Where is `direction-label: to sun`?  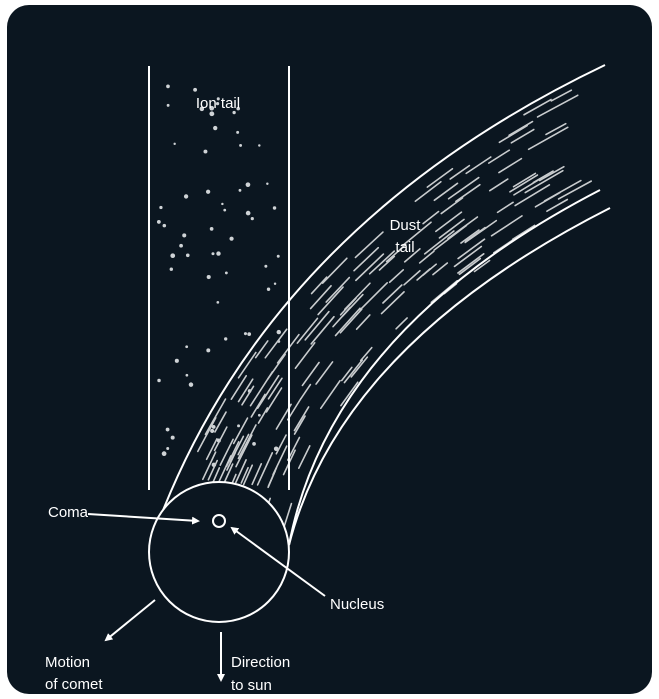 direction-label: to sun is located at coordinates (251, 685).